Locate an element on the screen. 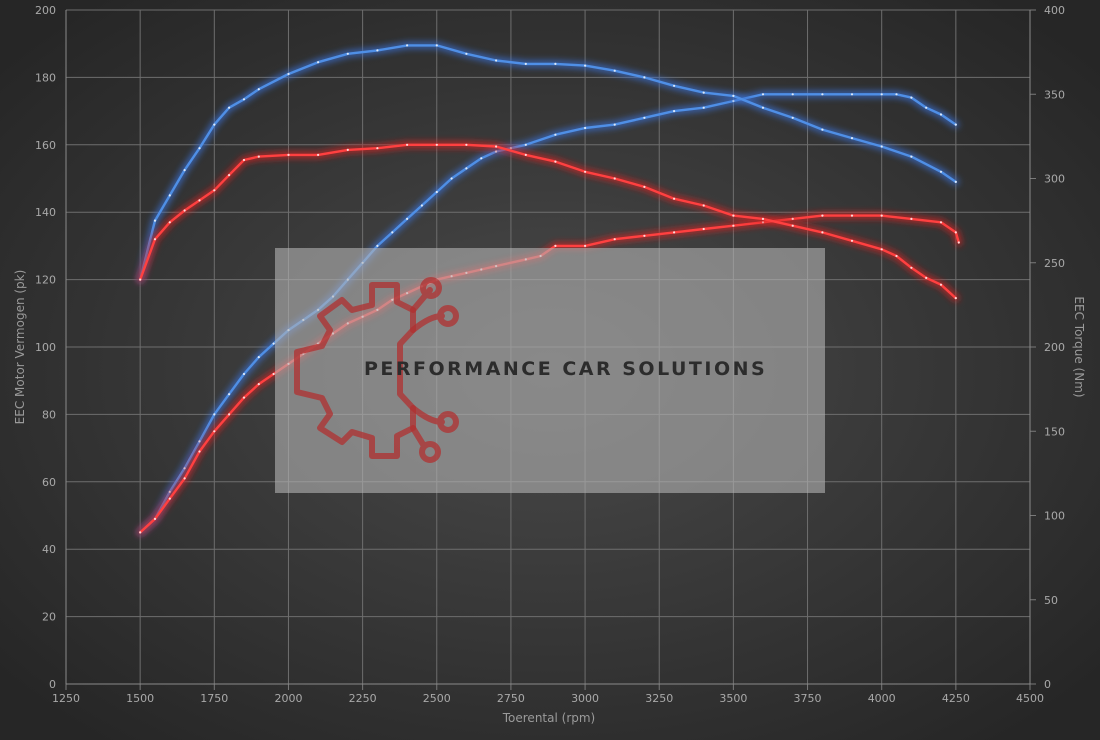 This screenshot has height=740, width=1100. x-tick-label: 1250 is located at coordinates (66, 698).